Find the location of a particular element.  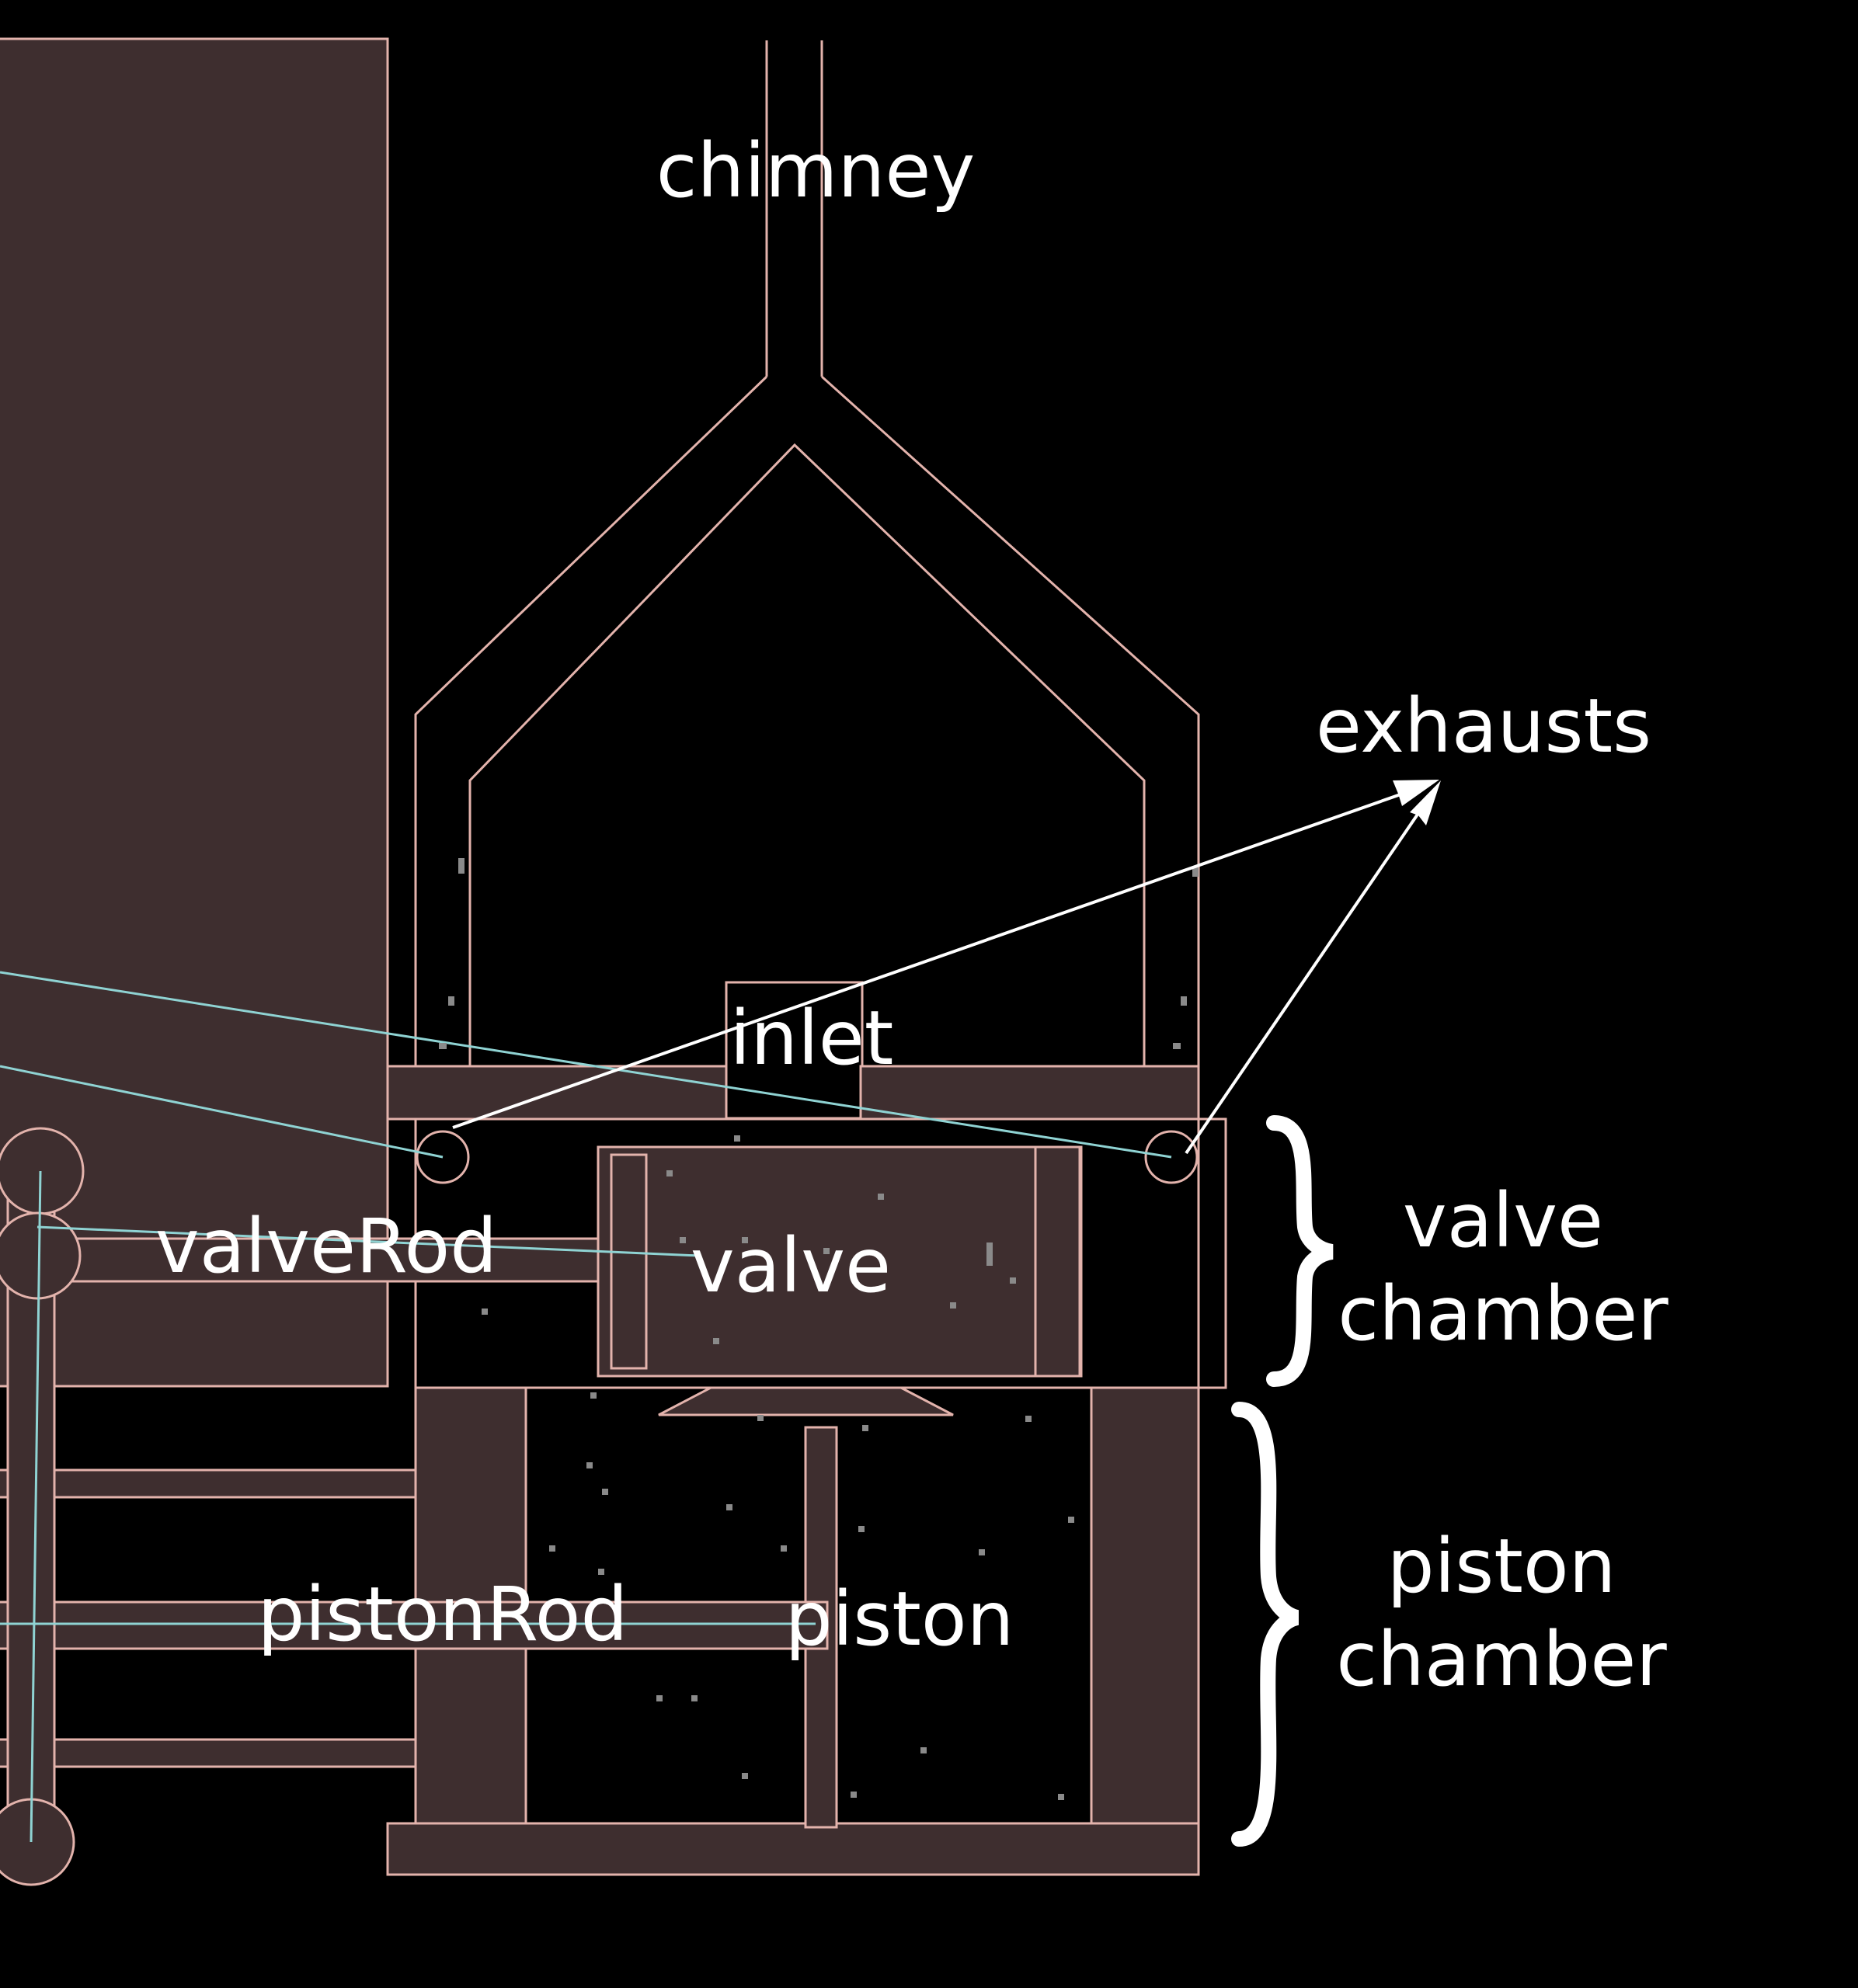

valve is located at coordinates (840, 1262).